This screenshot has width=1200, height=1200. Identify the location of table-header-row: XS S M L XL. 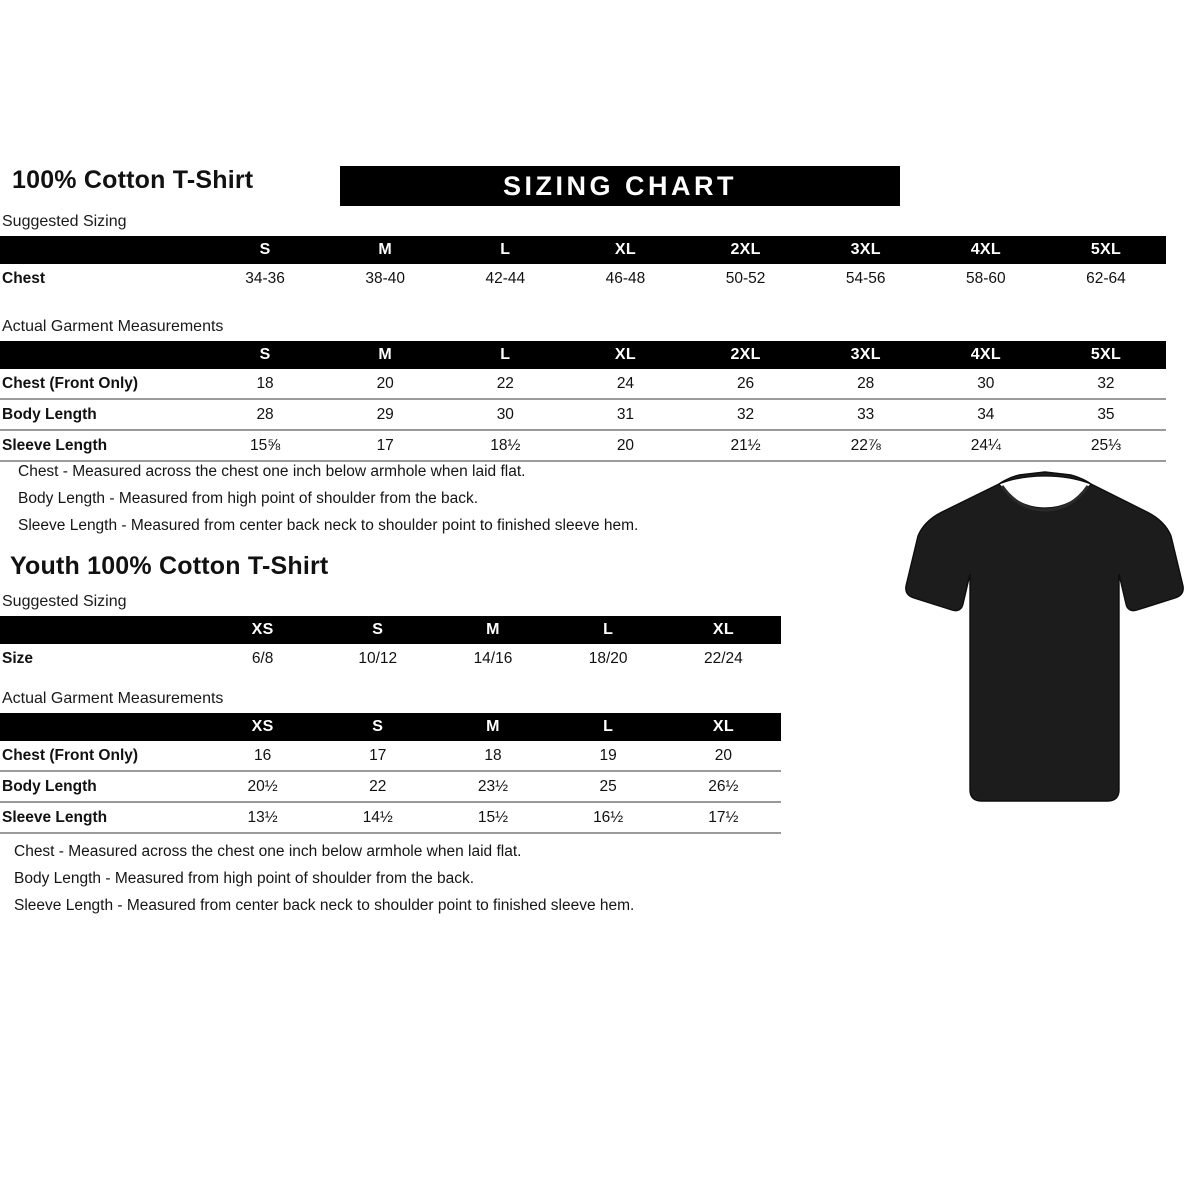
(390, 727).